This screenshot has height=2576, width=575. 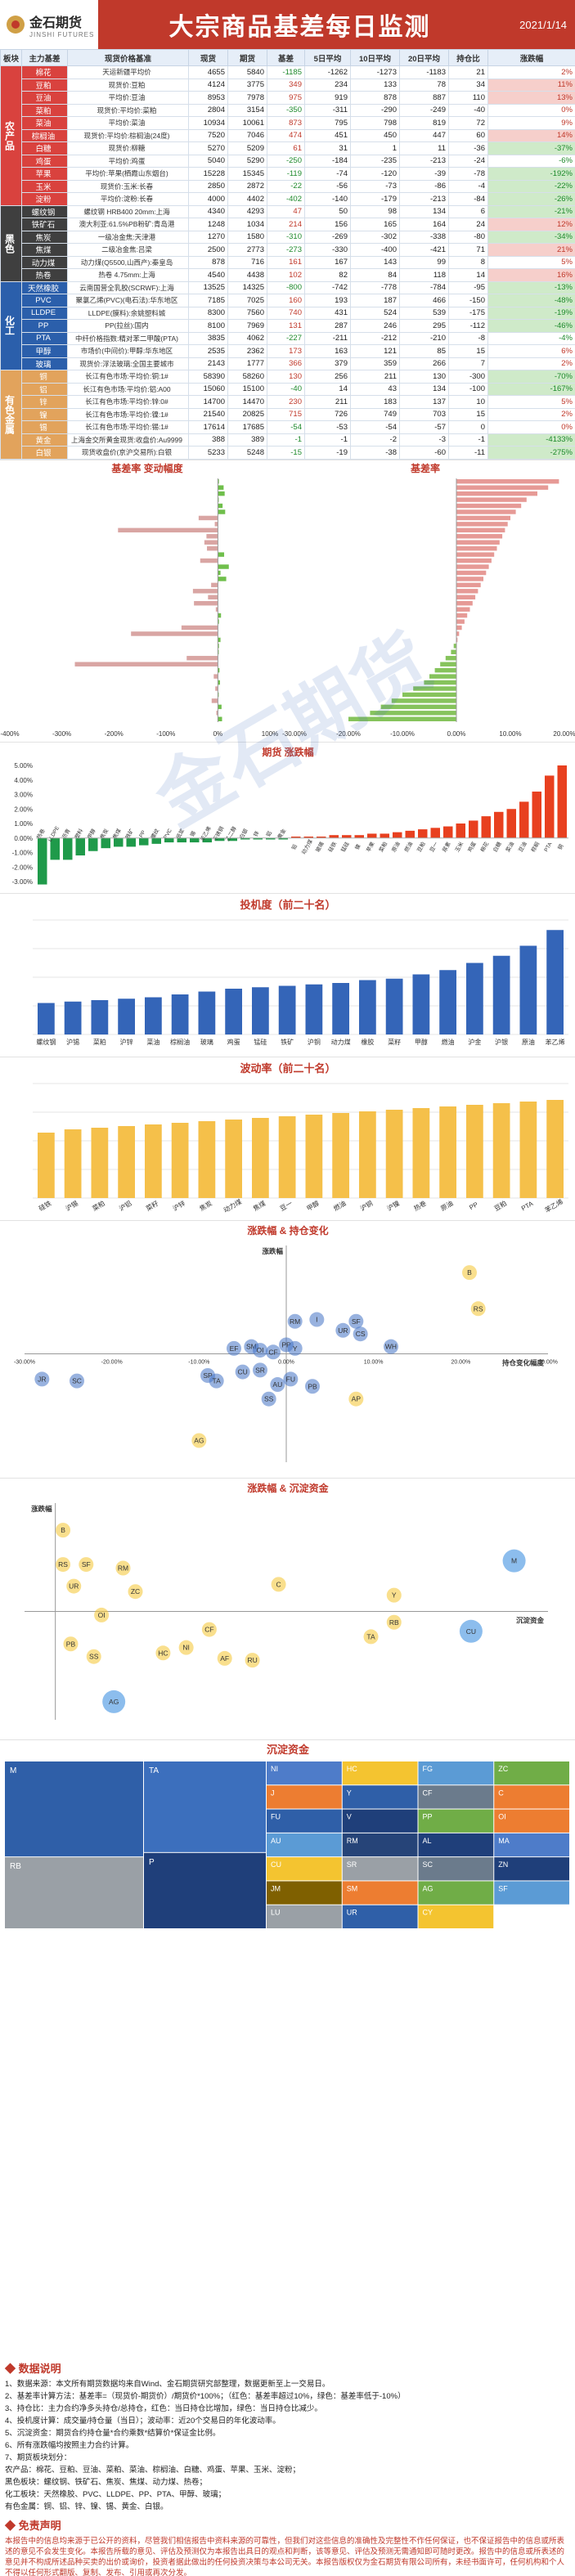 What do you see at coordinates (299, 27) in the screenshot?
I see `report-title: 大宗商品基差每日监测` at bounding box center [299, 27].